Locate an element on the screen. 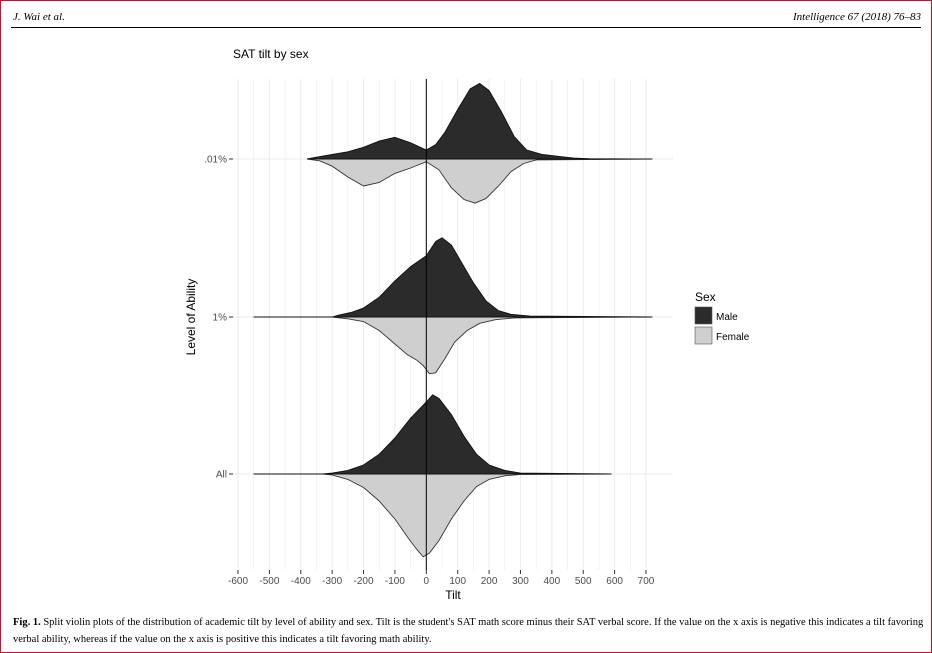  legend-label-female: Female is located at coordinates (733, 337).